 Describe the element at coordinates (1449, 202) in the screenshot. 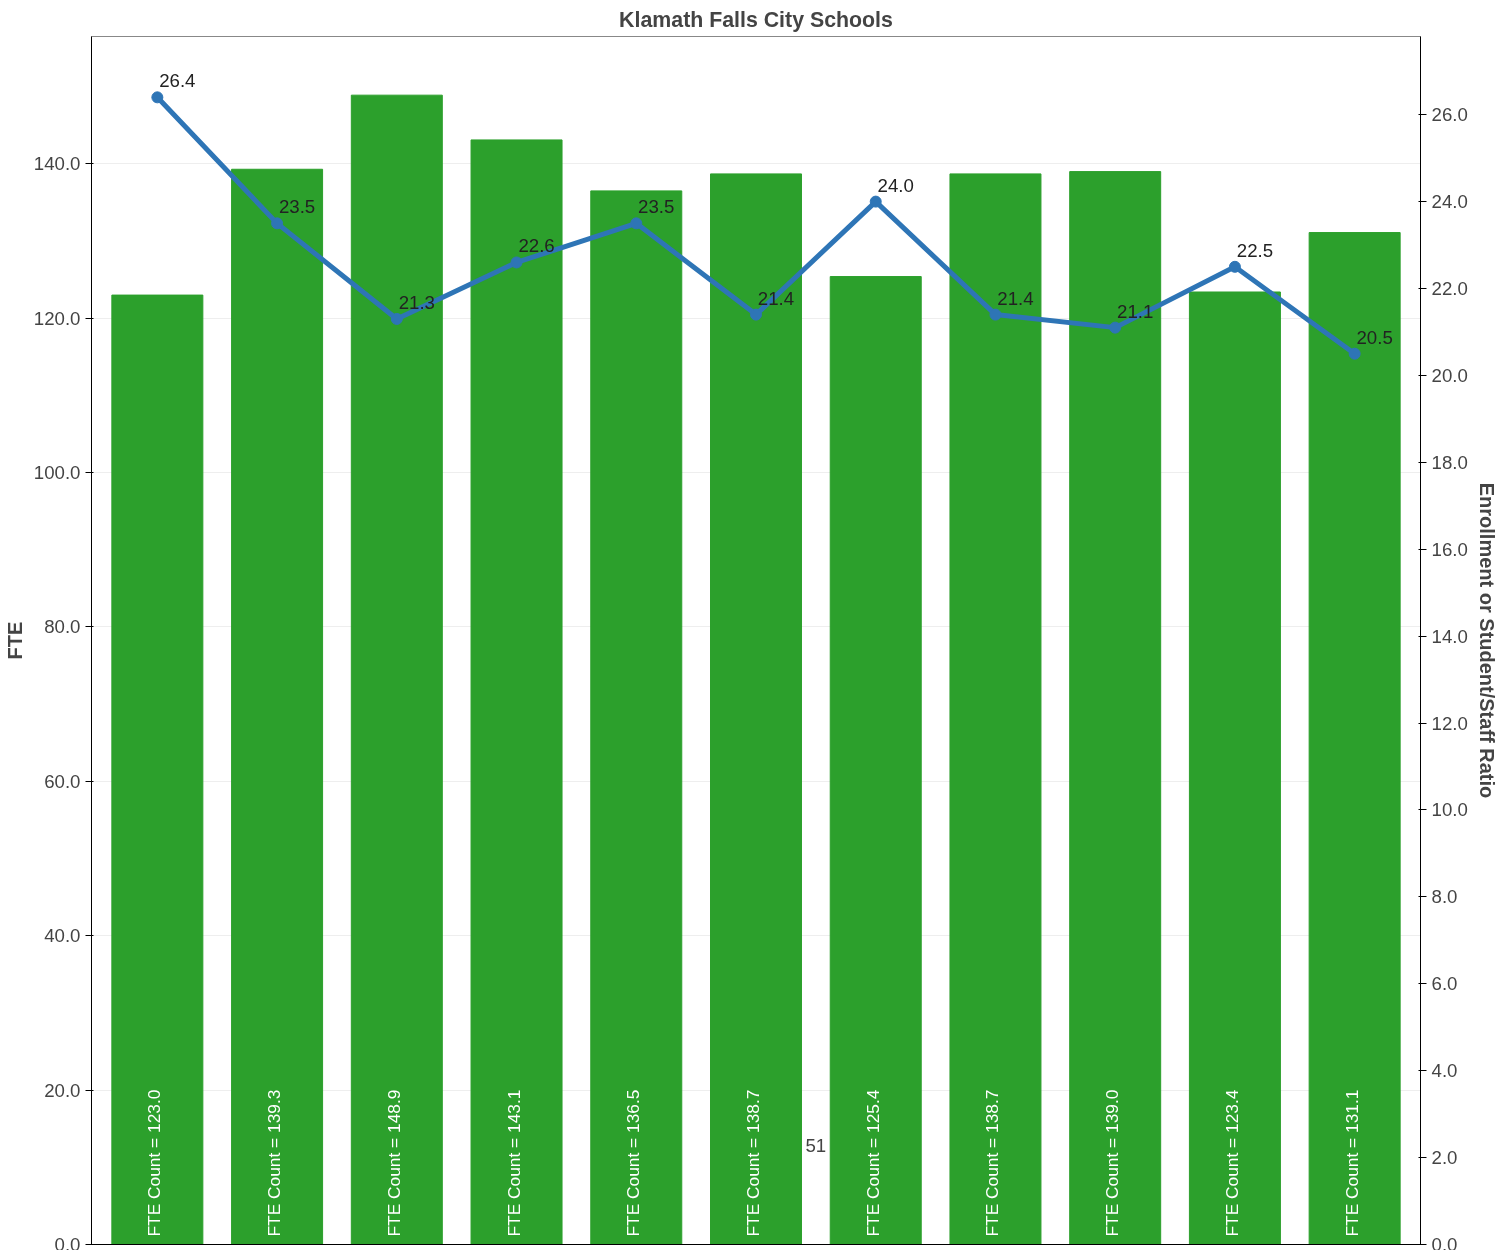

I see `y2-tick-label: 24.0` at that location.